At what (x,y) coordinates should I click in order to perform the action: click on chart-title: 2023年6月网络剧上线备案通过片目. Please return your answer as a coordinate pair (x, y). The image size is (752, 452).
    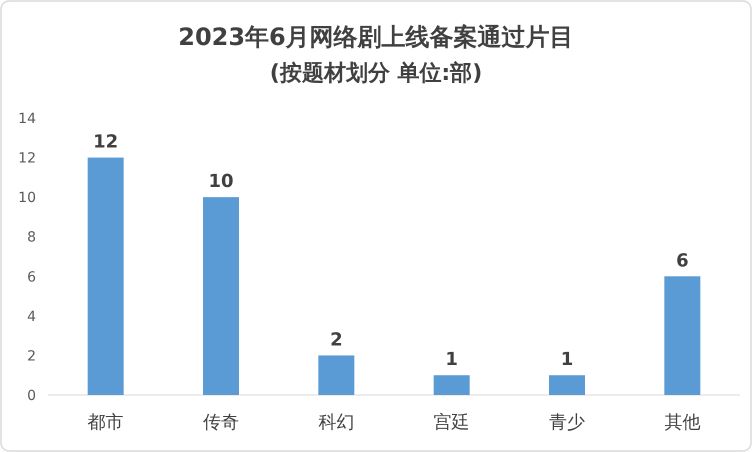
    Looking at the image, I should click on (376, 37).